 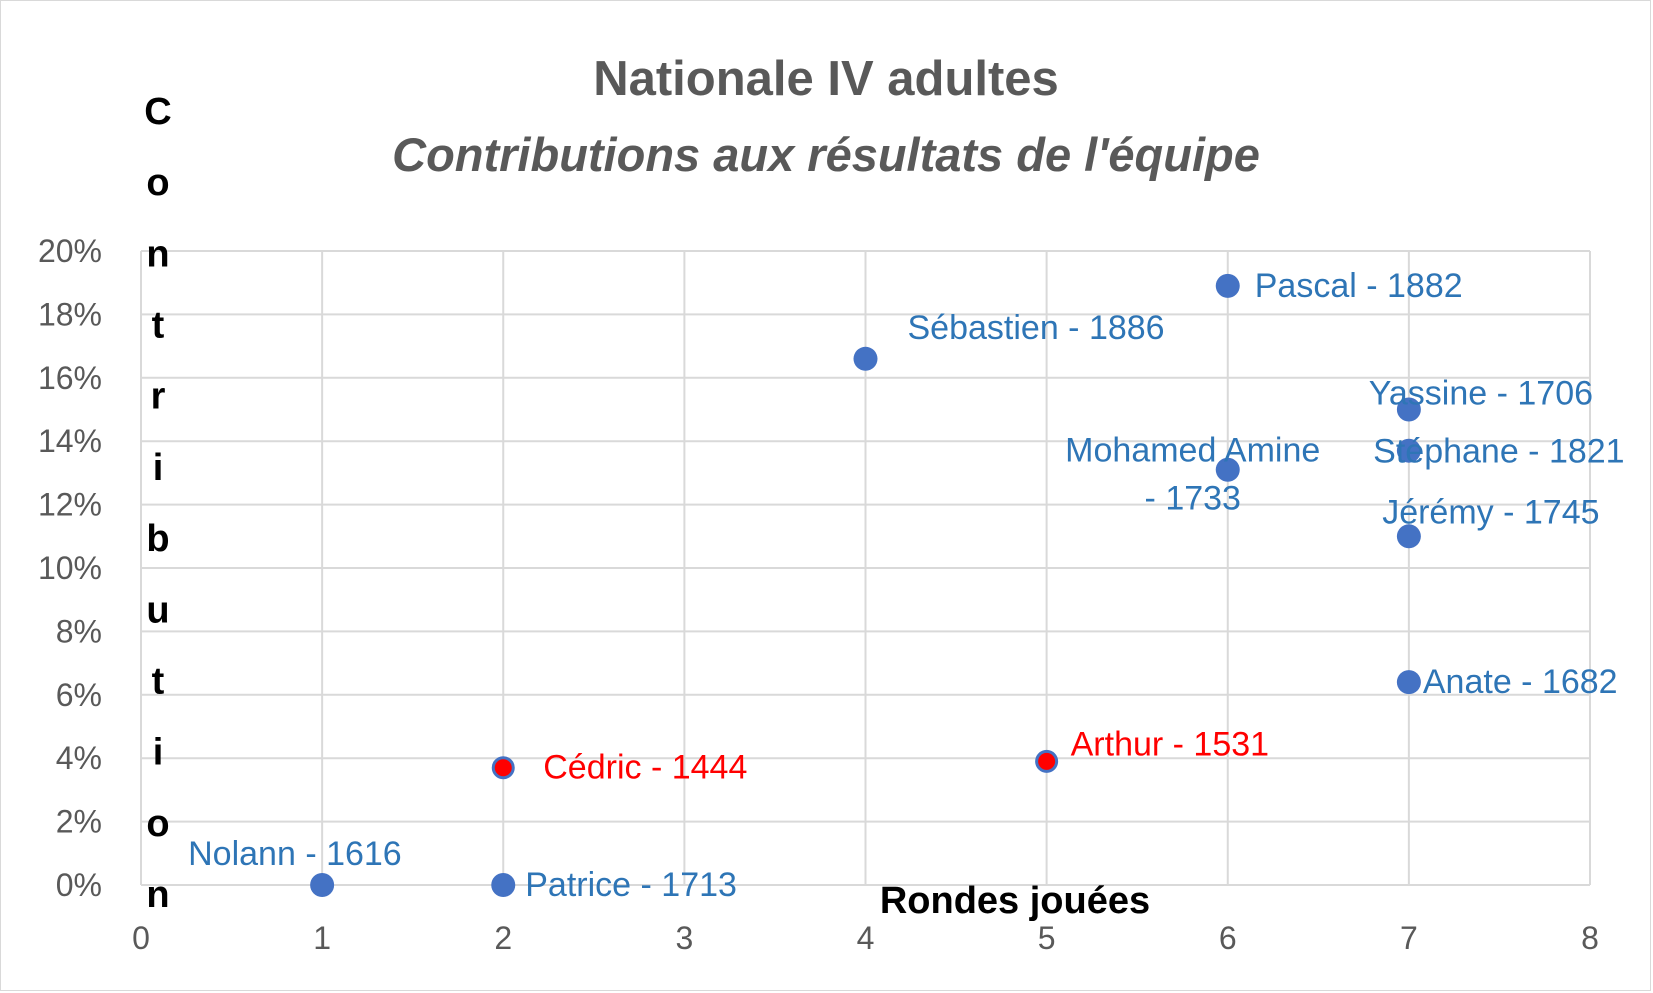 What do you see at coordinates (322, 938) in the screenshot?
I see `x-tick-label: 1` at bounding box center [322, 938].